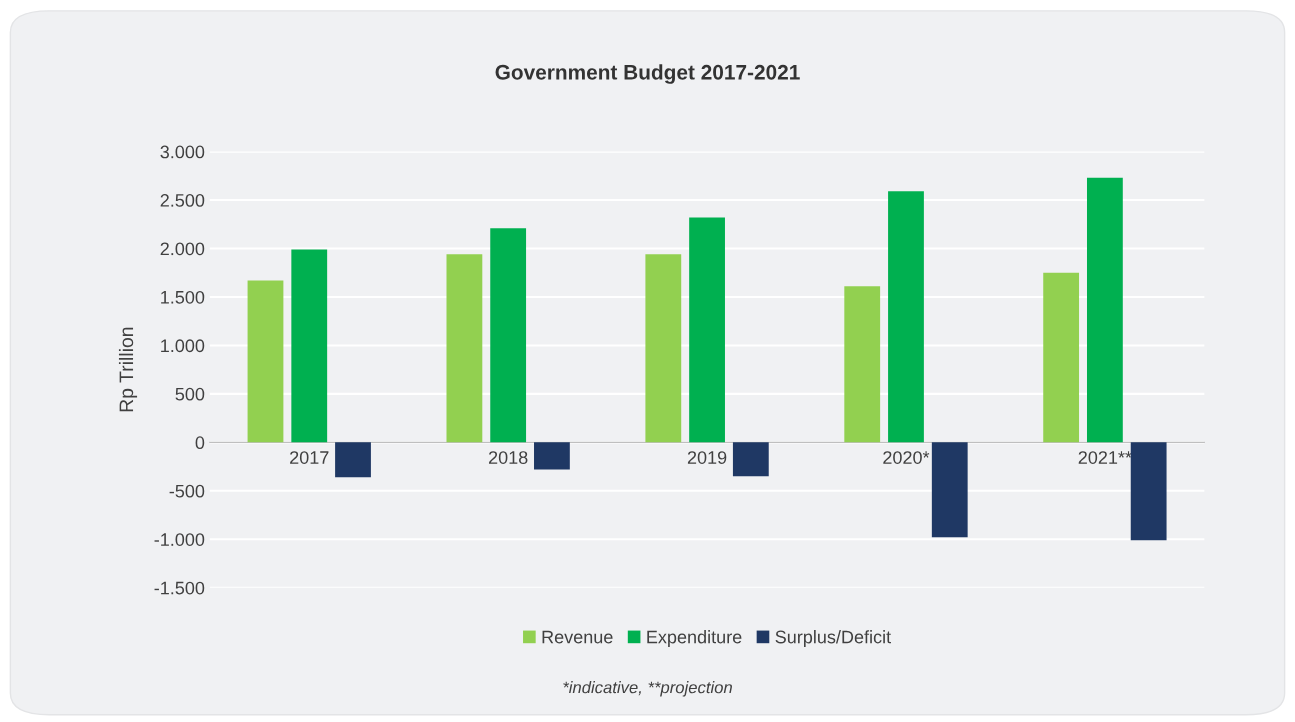  What do you see at coordinates (707, 457) in the screenshot?
I see `x-tick-label: 2019` at bounding box center [707, 457].